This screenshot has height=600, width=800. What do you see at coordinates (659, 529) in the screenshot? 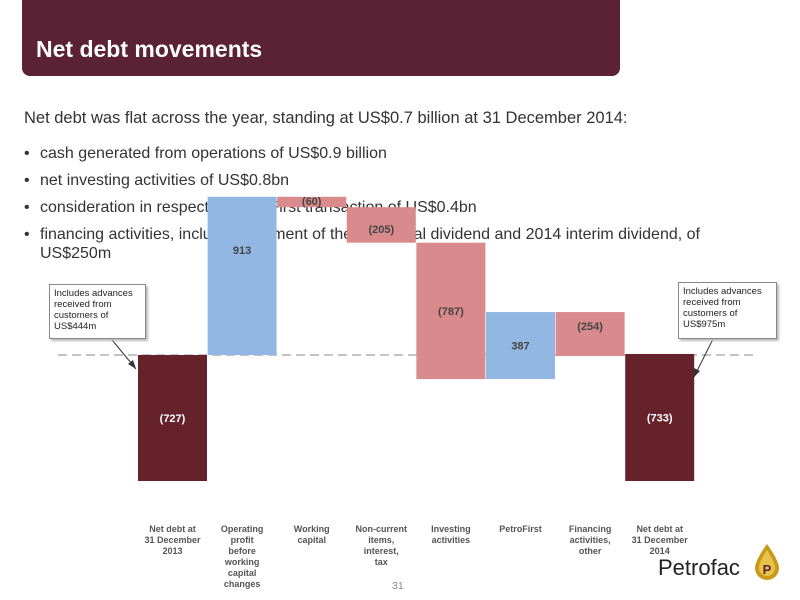
I see `category-label-8: Net debt at` at bounding box center [659, 529].